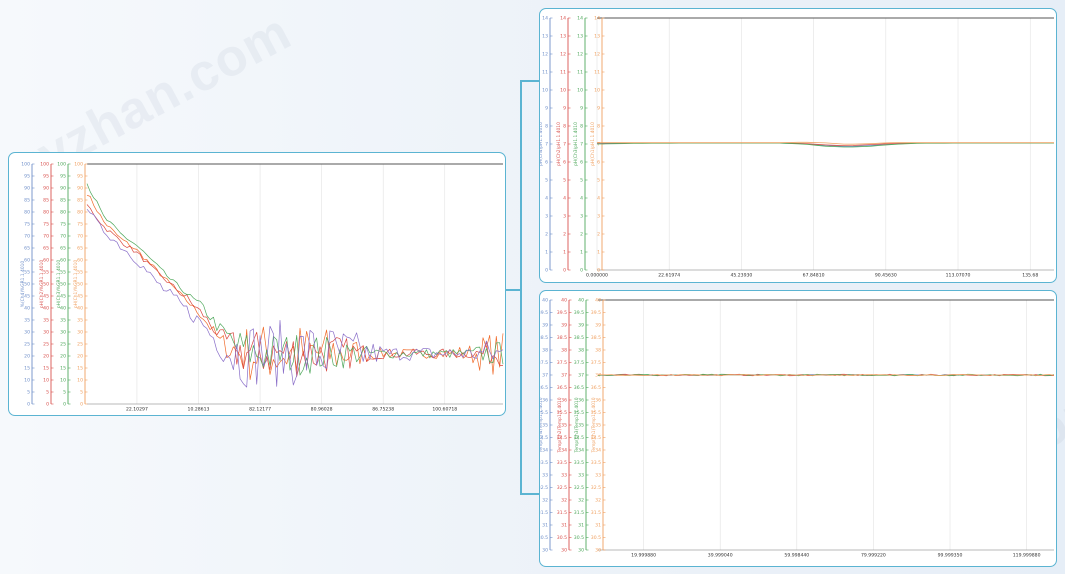 Image resolution: width=1065 pixels, height=574 pixels. I want to click on y-axis-label: Temp(Ch1)Temp1.1.4010, so click(594, 425).